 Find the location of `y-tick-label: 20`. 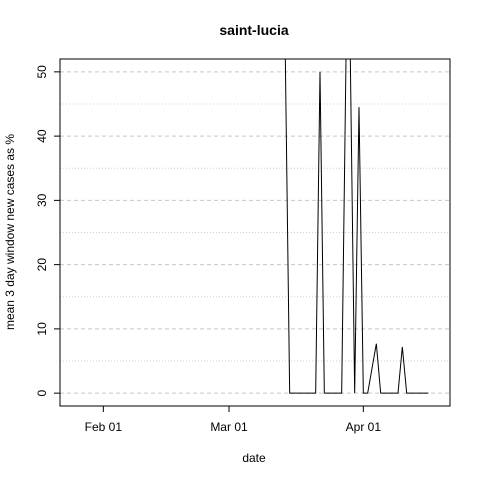

y-tick-label: 20 is located at coordinates (42, 265).